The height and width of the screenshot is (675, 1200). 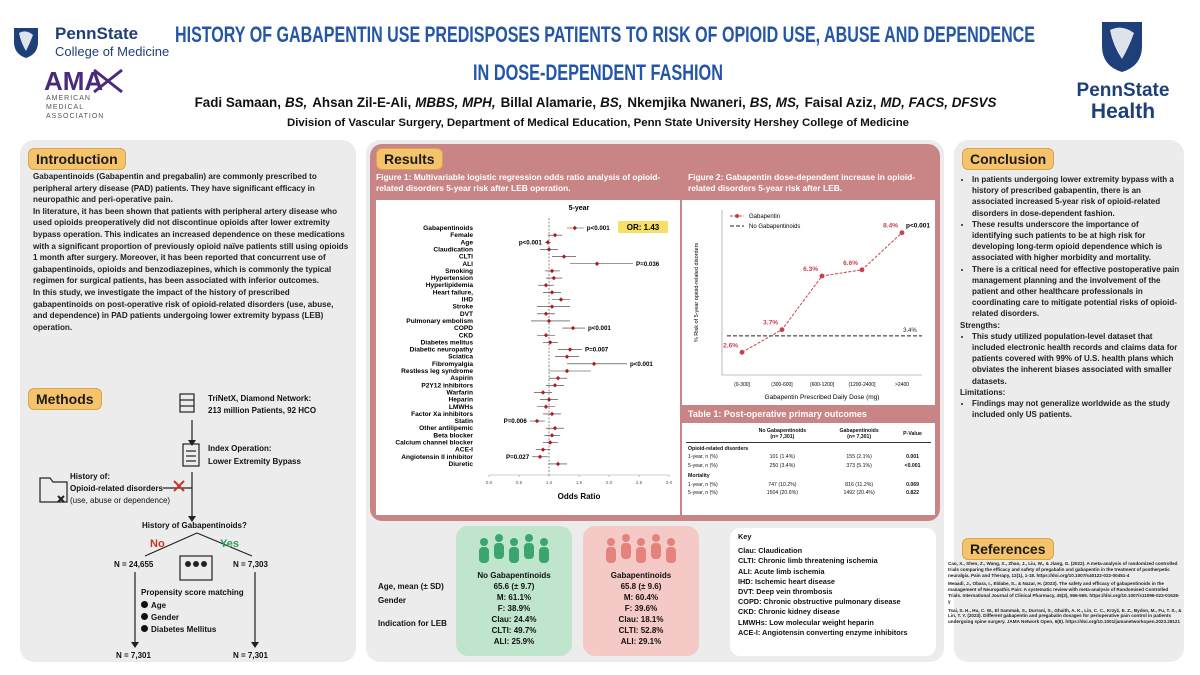 I want to click on indication-value: Clau: 18.1%, so click(x=641, y=619).